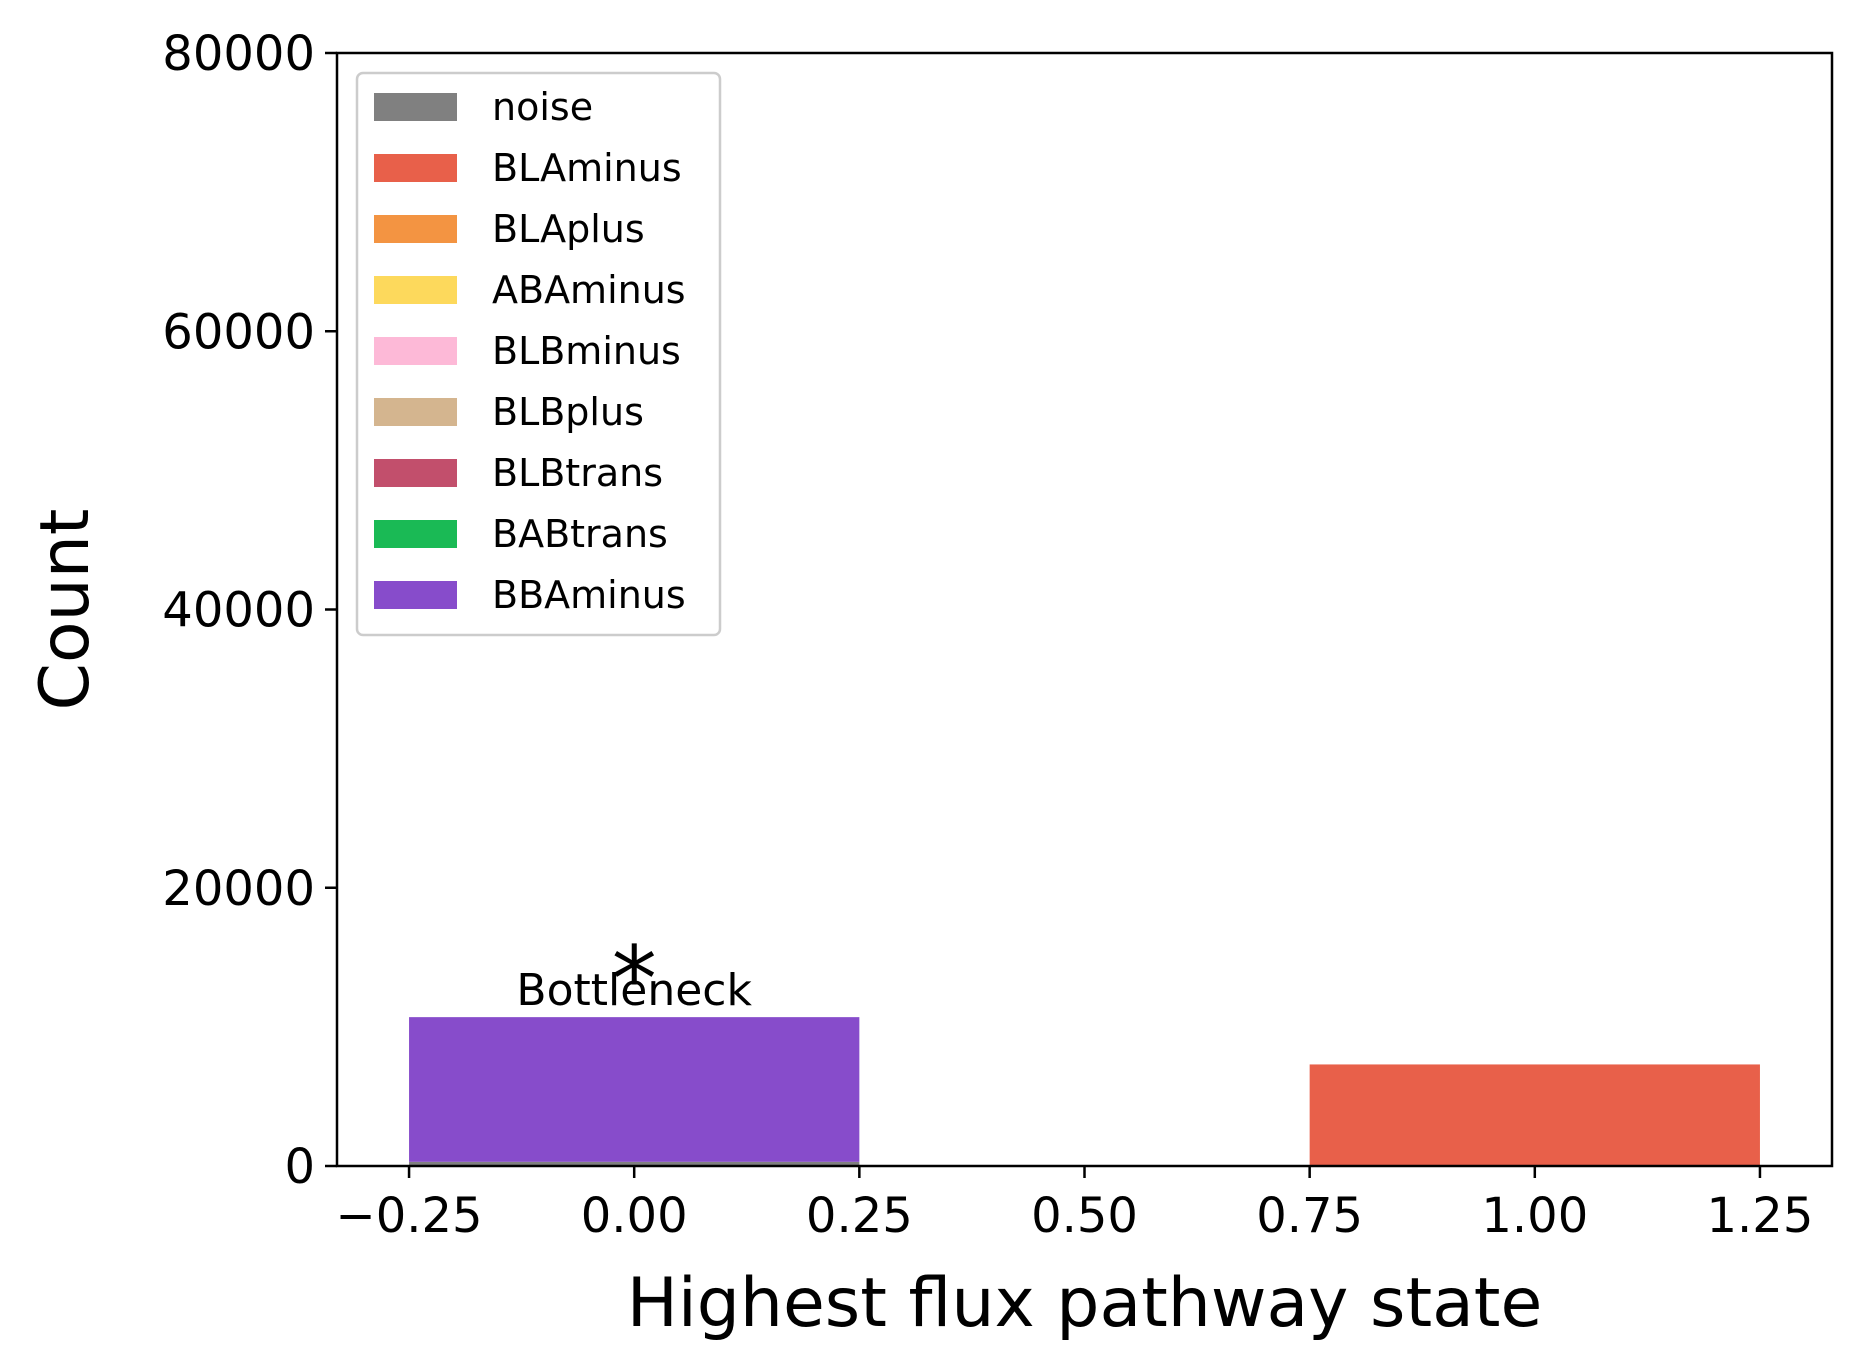 Image resolution: width=1852 pixels, height=1367 pixels. I want to click on x-axis: −0.25 0.00 0.25 0.50 0.75 1.00 1.25, so click(1075, 1205).